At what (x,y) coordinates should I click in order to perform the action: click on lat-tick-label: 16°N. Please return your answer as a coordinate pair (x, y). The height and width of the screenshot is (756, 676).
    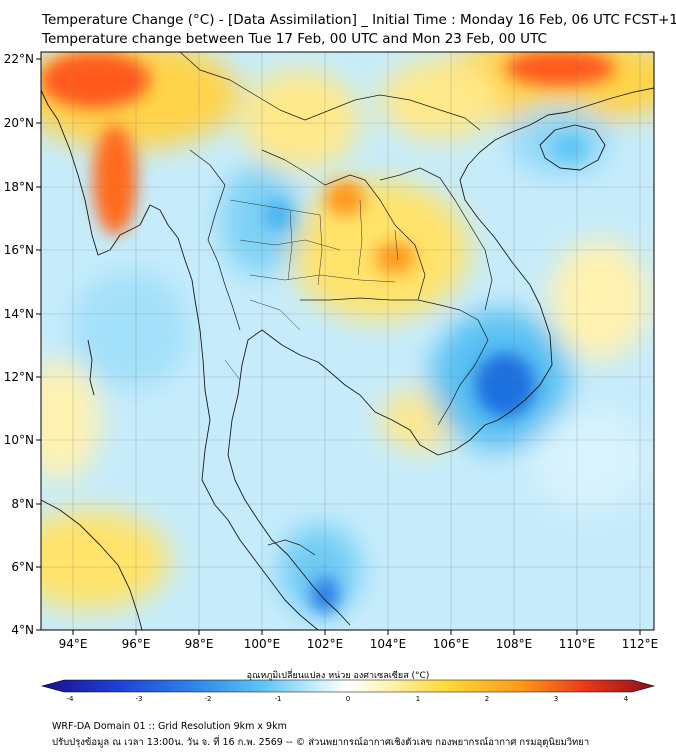
    Looking at the image, I should click on (19, 250).